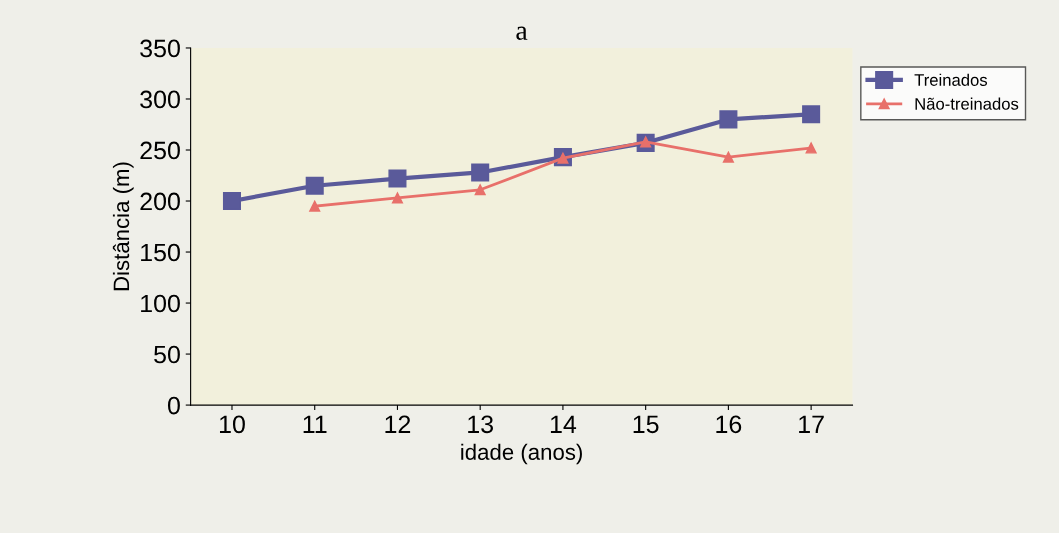 This screenshot has height=533, width=1059. I want to click on legend-label: Treinados, so click(951, 79).